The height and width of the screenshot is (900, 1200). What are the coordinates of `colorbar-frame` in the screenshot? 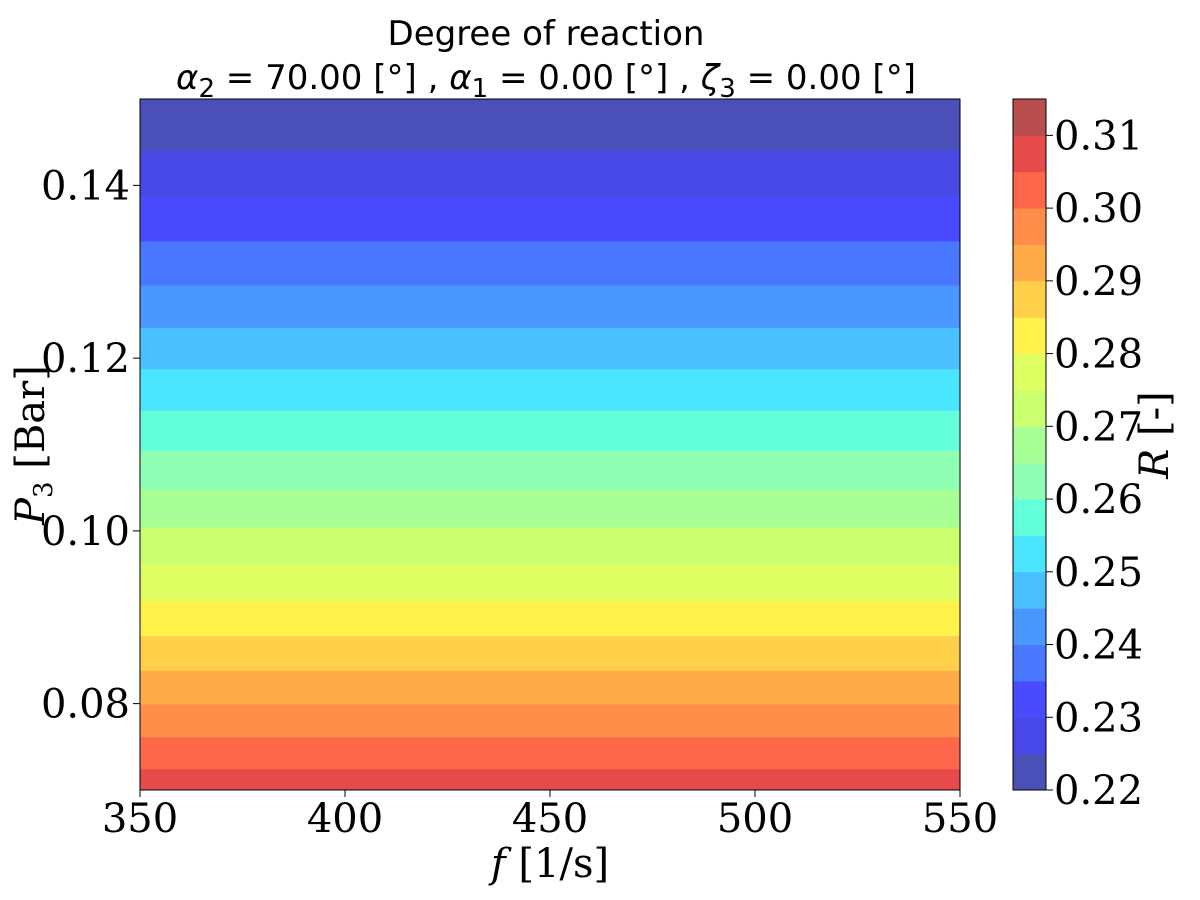 It's located at (1029, 444).